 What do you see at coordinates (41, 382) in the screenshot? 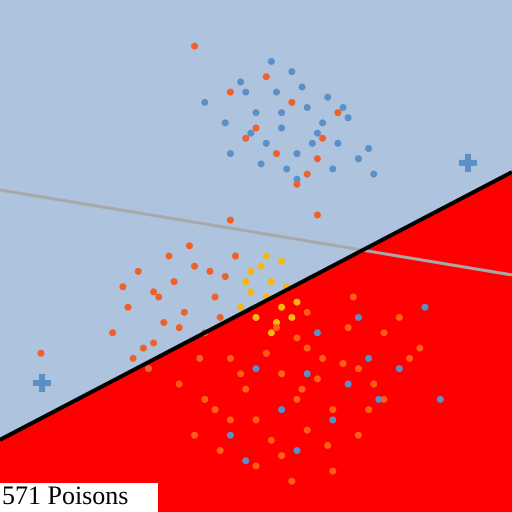
I see `plus-marker` at bounding box center [41, 382].